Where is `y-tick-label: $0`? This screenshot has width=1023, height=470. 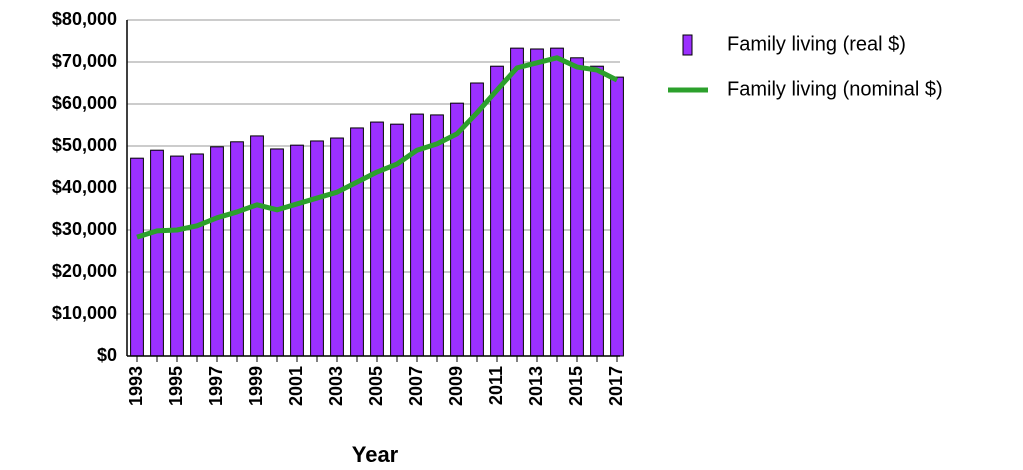 y-tick-label: $0 is located at coordinates (107, 355).